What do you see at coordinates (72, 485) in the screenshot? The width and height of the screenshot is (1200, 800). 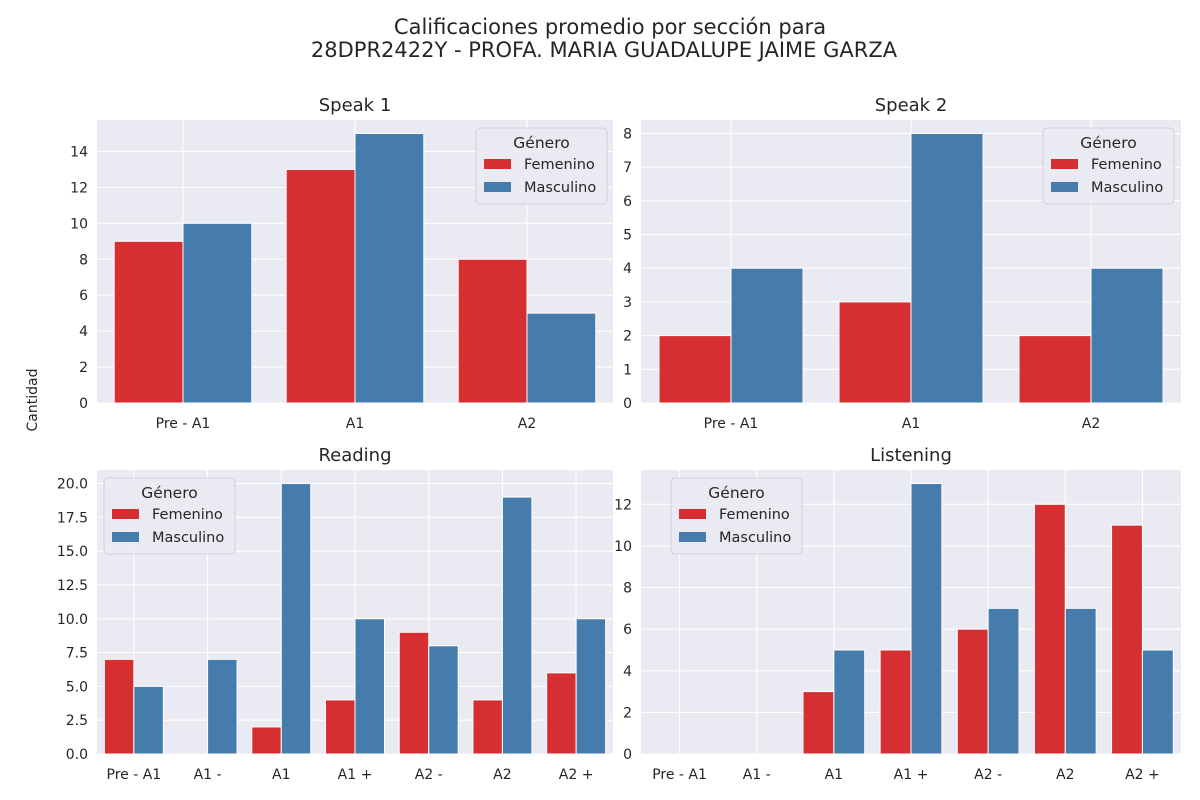 I see `y-tick-label: 20.0` at bounding box center [72, 485].